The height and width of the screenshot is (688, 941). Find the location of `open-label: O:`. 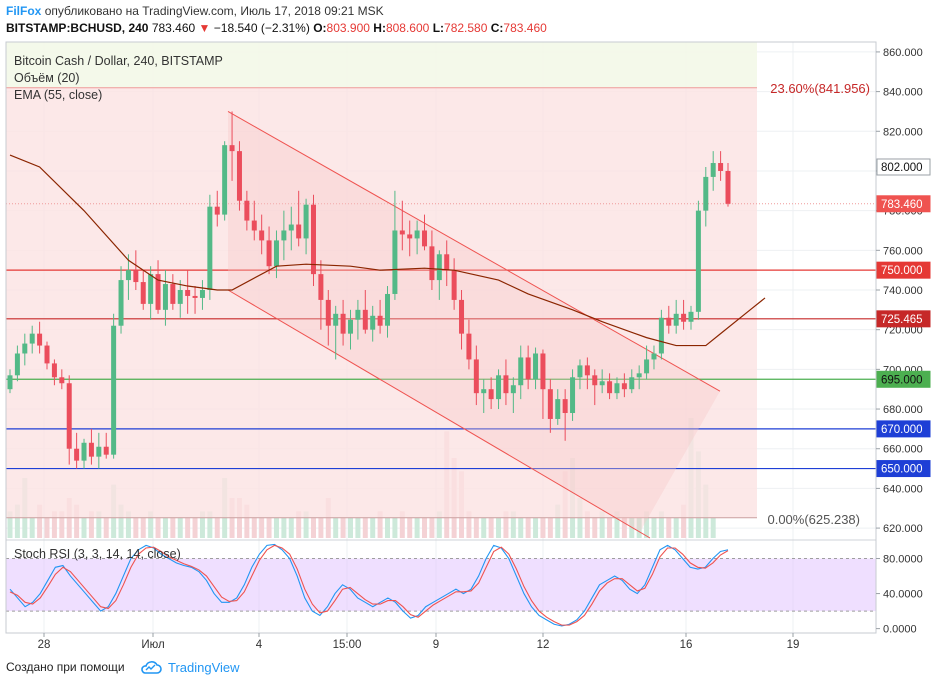

open-label: O: is located at coordinates (320, 28).